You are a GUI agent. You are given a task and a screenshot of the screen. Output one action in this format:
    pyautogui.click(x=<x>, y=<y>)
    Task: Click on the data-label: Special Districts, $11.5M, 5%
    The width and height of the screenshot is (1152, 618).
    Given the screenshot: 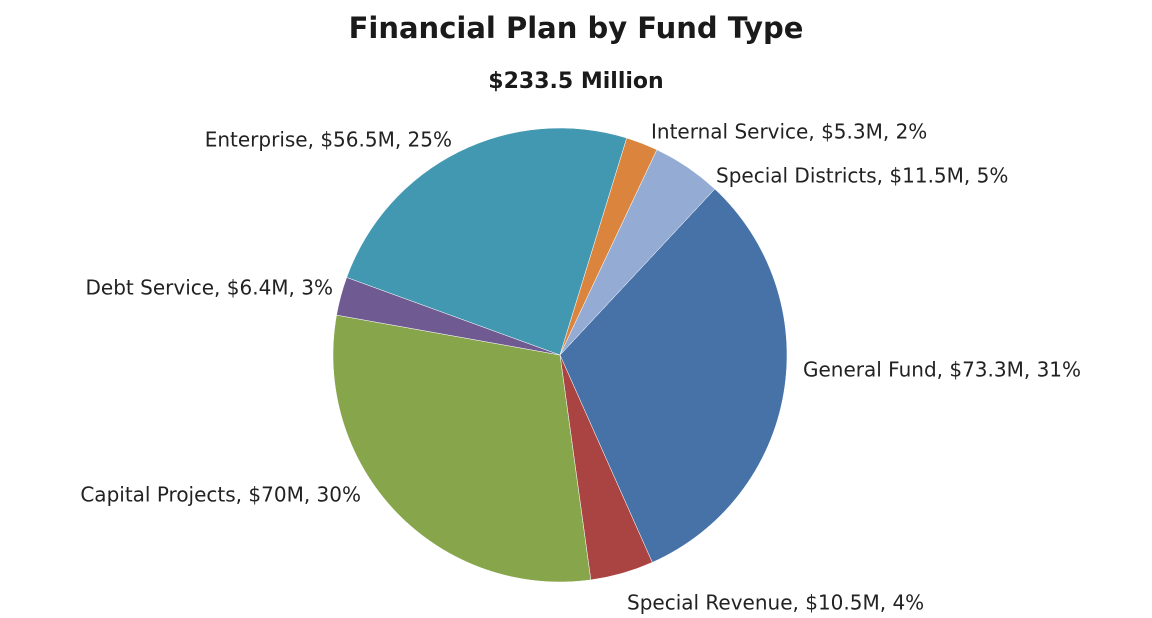 What is the action you would take?
    pyautogui.click(x=862, y=176)
    